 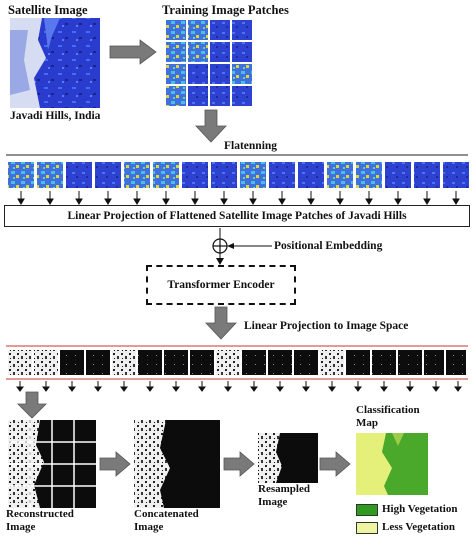 I want to click on transformer-encoder-label: Transformer Encoder, so click(x=221, y=285).